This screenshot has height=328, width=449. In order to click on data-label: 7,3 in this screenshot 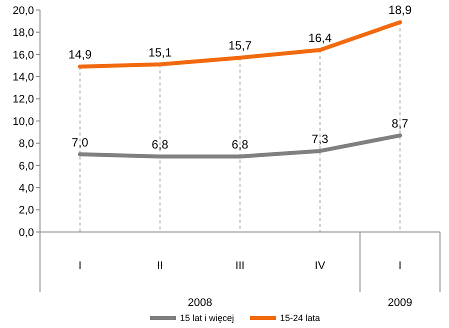, I will do `click(320, 139)`.